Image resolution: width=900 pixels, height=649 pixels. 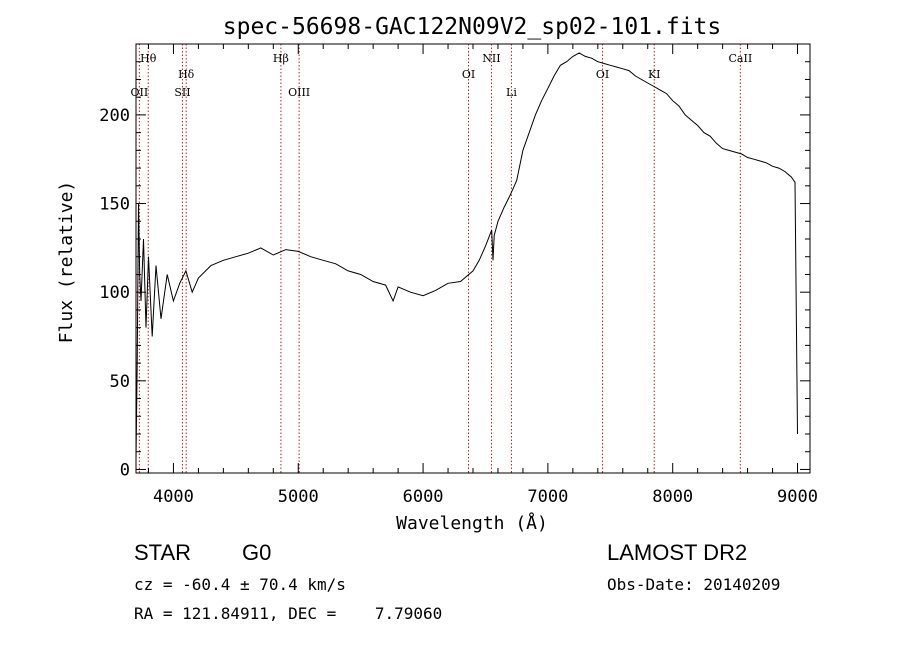 I want to click on x-tick-label-8000: 8000, so click(x=672, y=497).